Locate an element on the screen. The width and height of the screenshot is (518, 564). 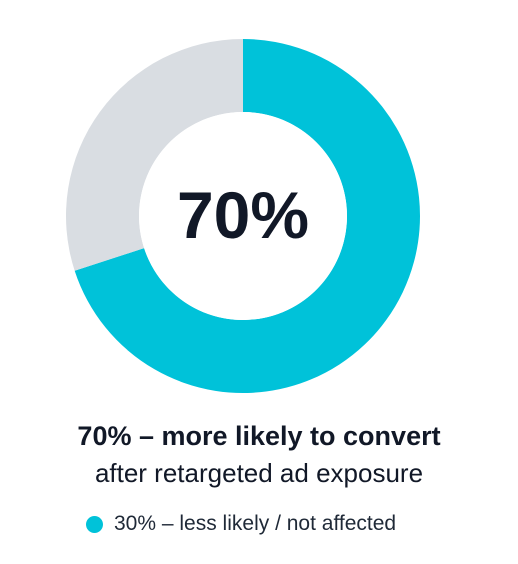
center-percentage-label: 70% is located at coordinates (243, 215).